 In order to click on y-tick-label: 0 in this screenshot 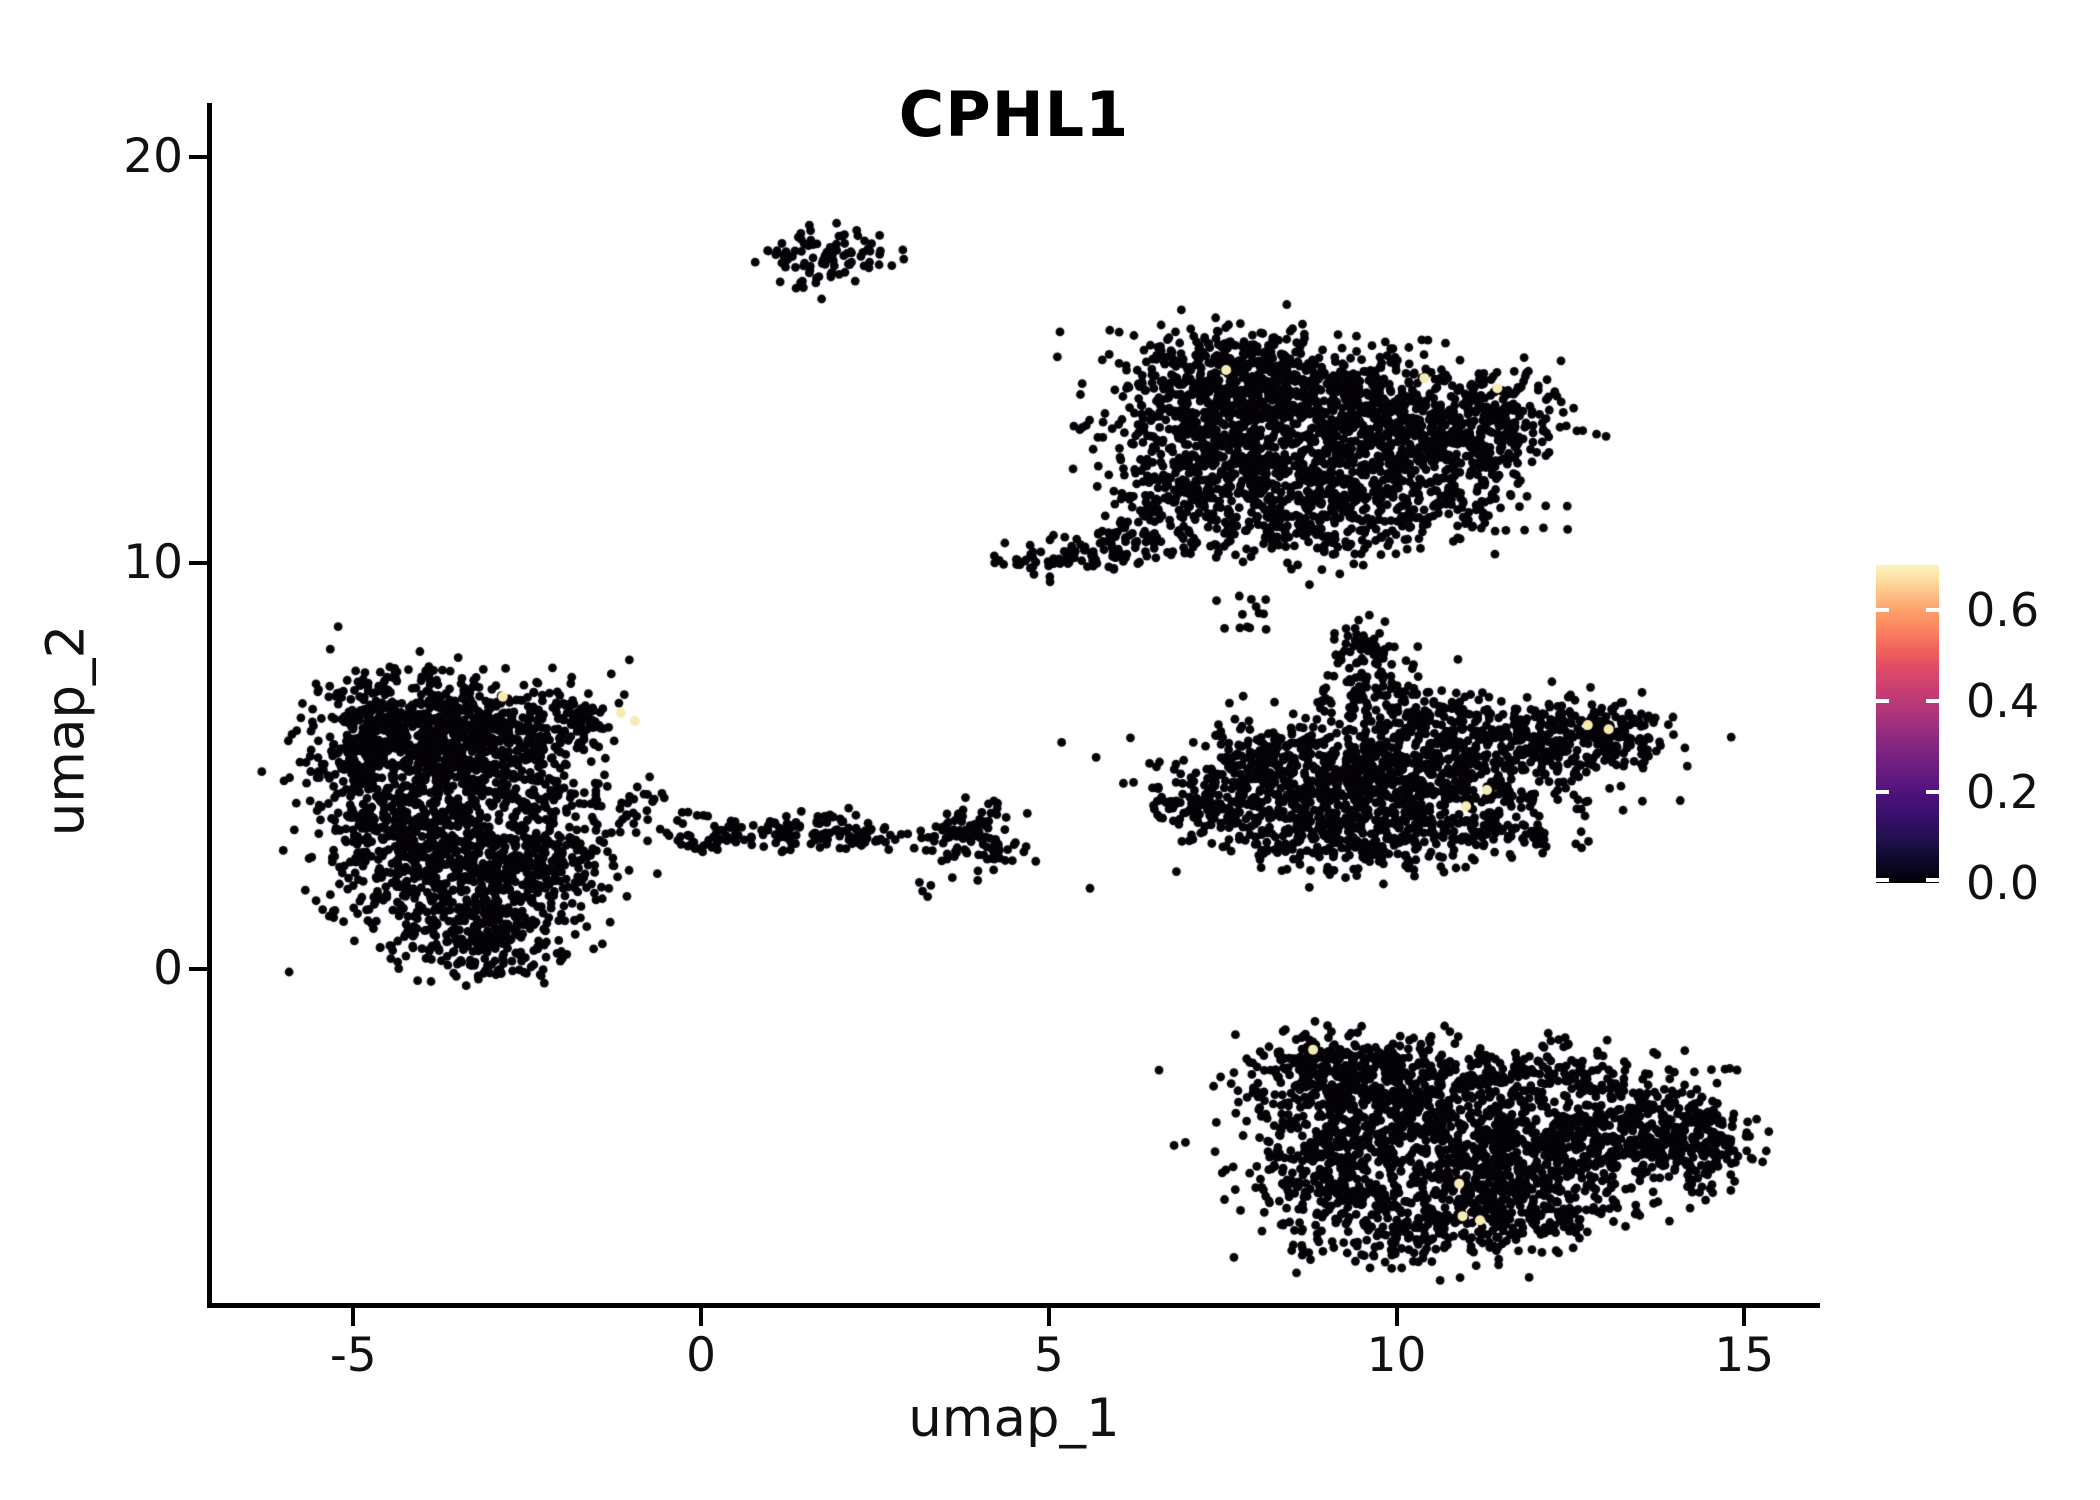, I will do `click(168, 968)`.